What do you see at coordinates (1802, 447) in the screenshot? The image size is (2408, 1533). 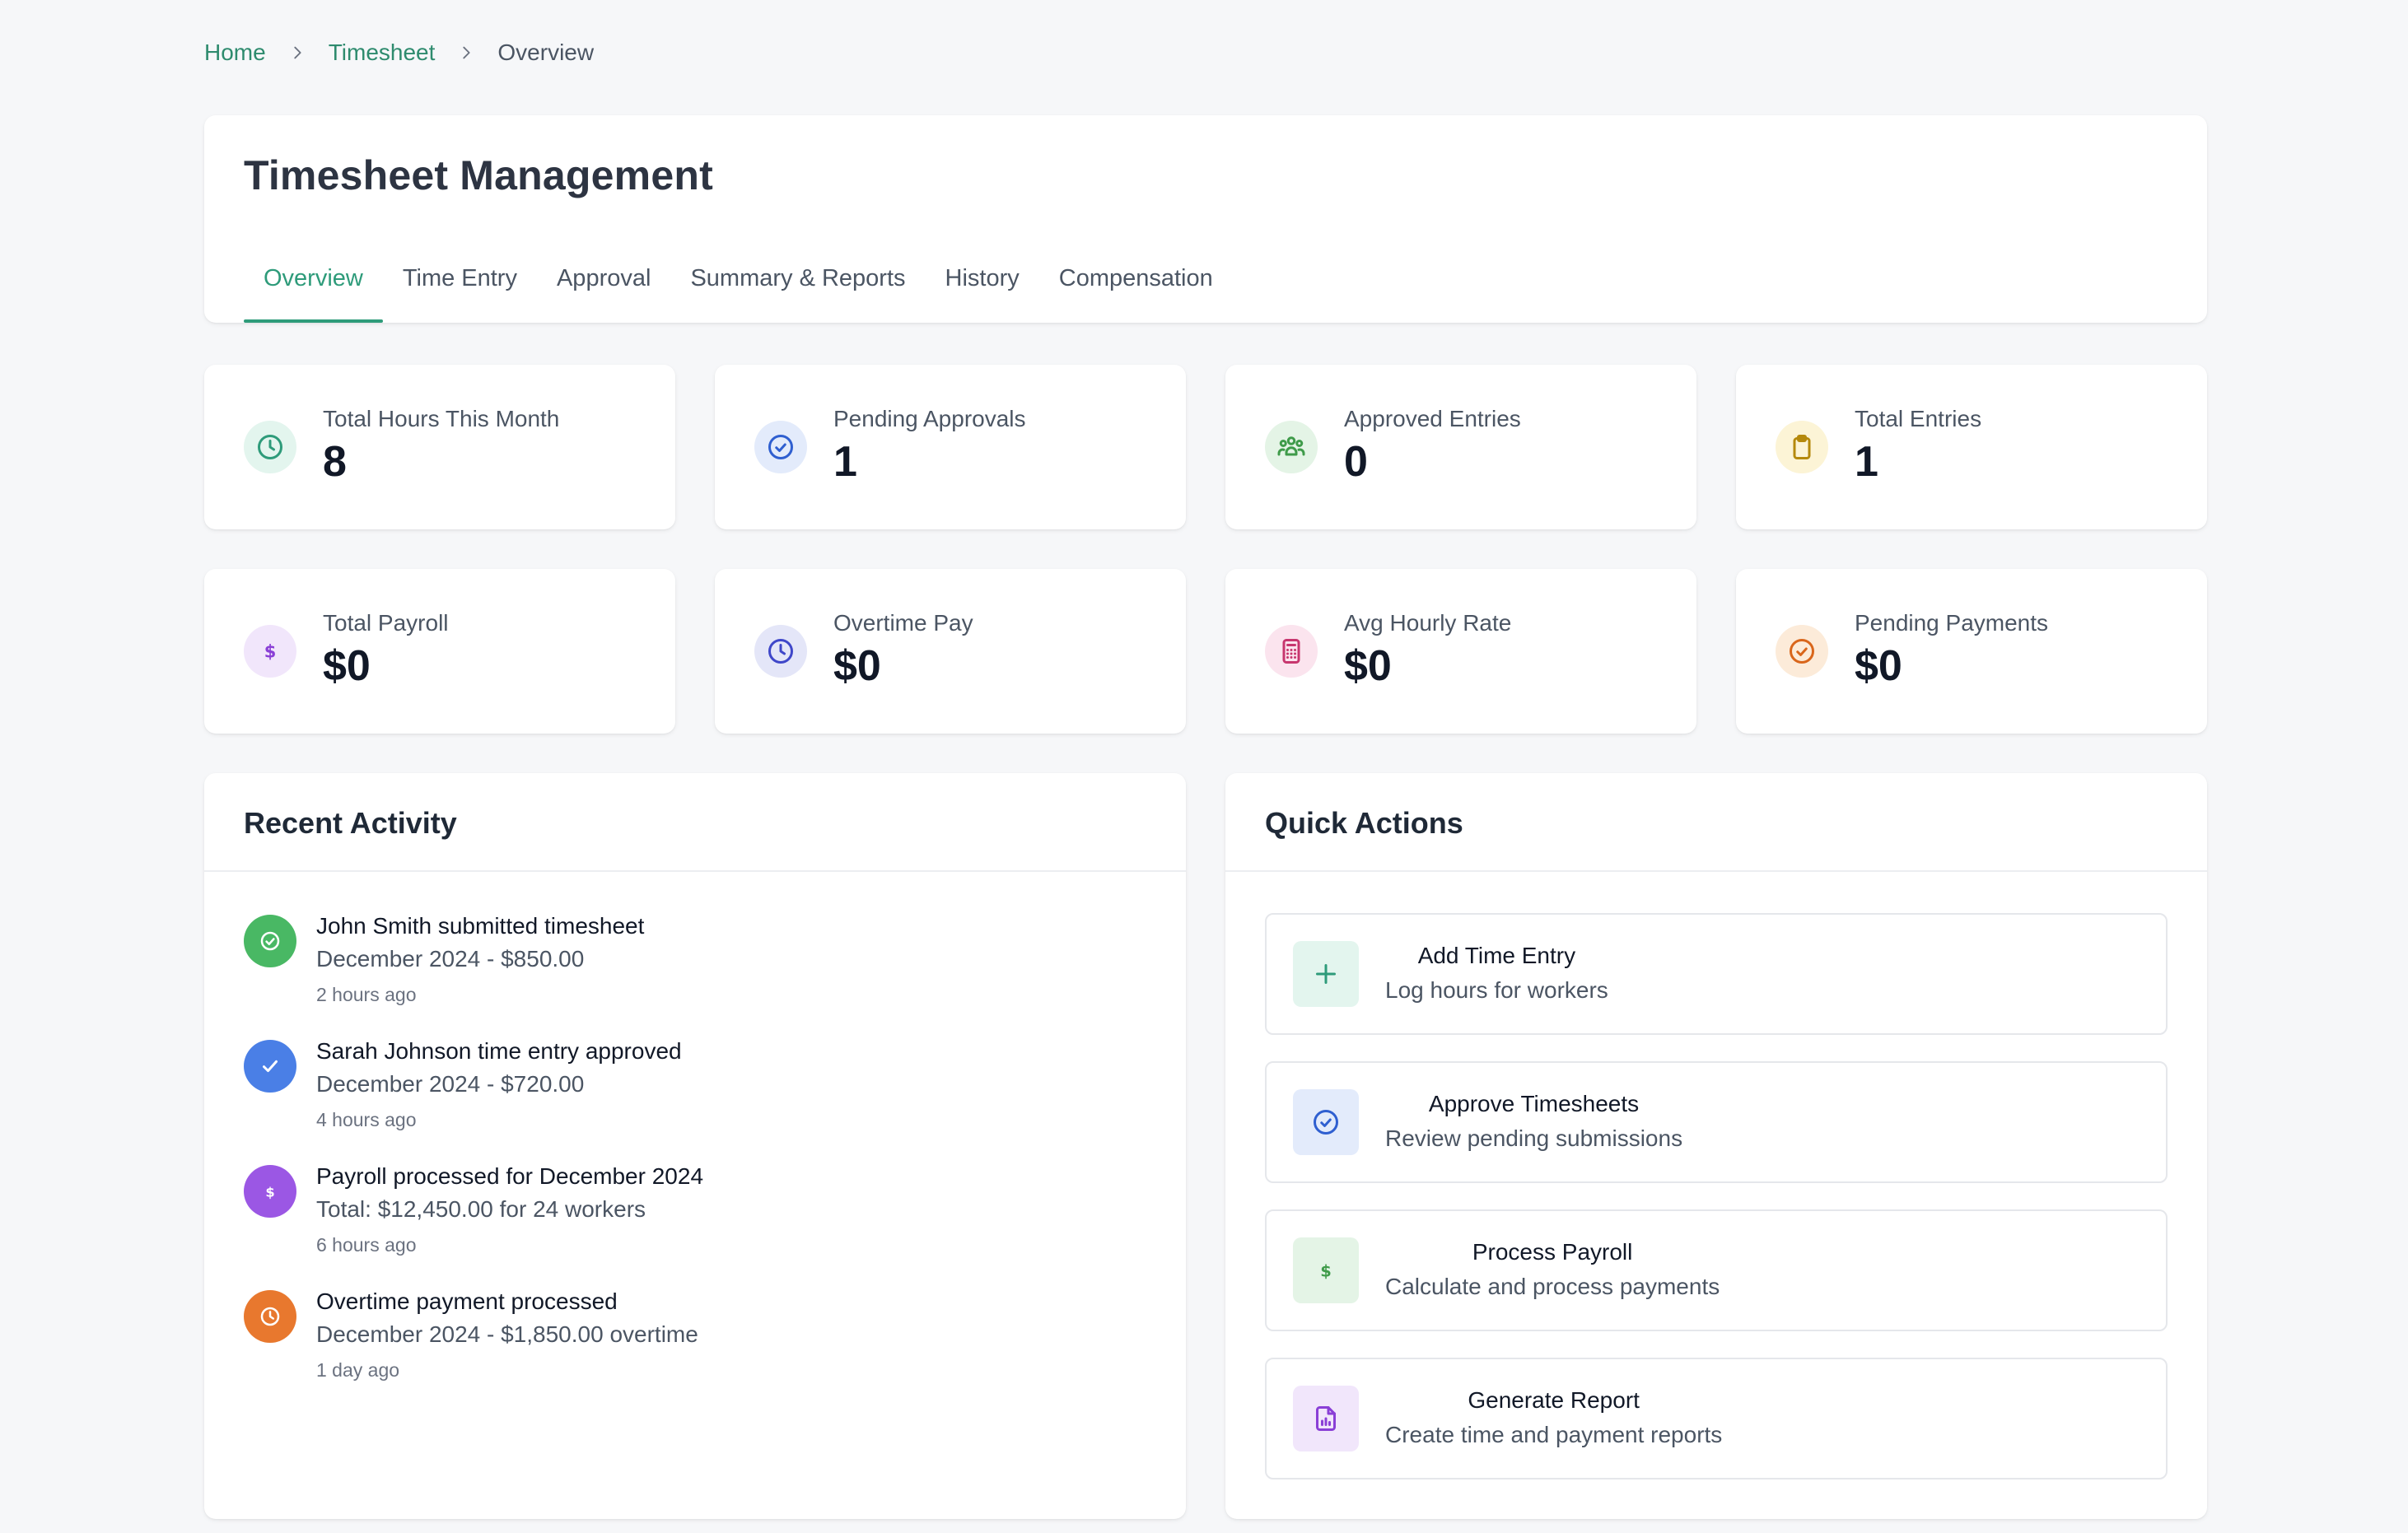 I see `clipboard-icon` at bounding box center [1802, 447].